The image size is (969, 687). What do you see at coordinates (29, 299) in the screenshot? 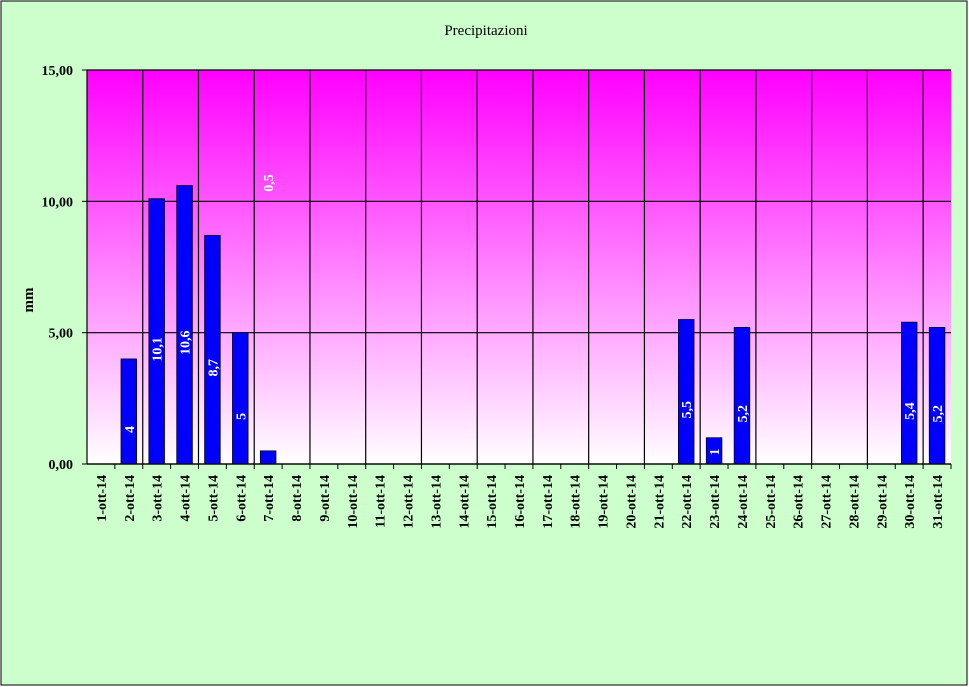
I see `y-axis-label: mm` at bounding box center [29, 299].